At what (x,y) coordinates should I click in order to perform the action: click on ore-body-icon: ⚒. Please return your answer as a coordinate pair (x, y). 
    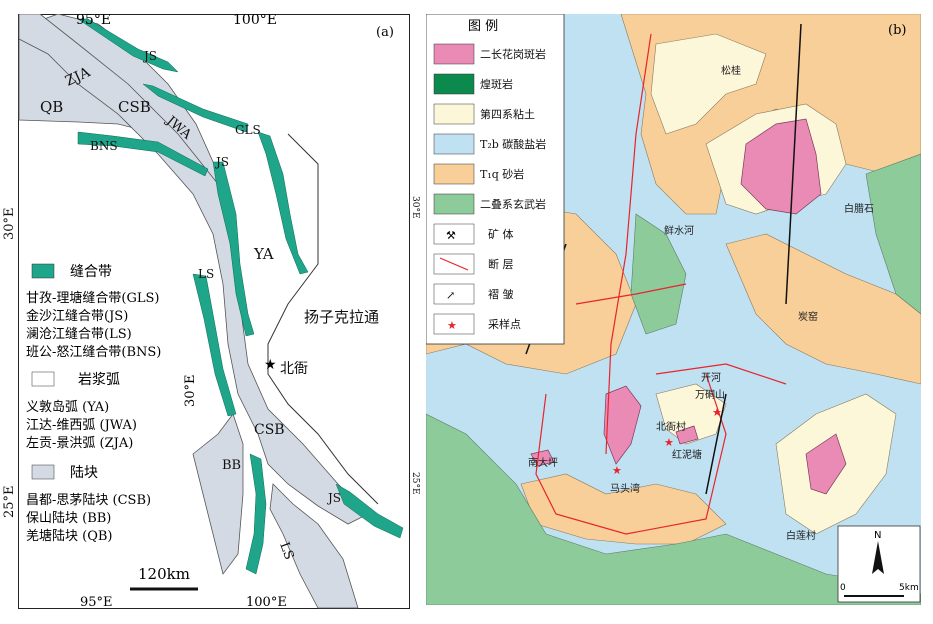
    Looking at the image, I should click on (451, 235).